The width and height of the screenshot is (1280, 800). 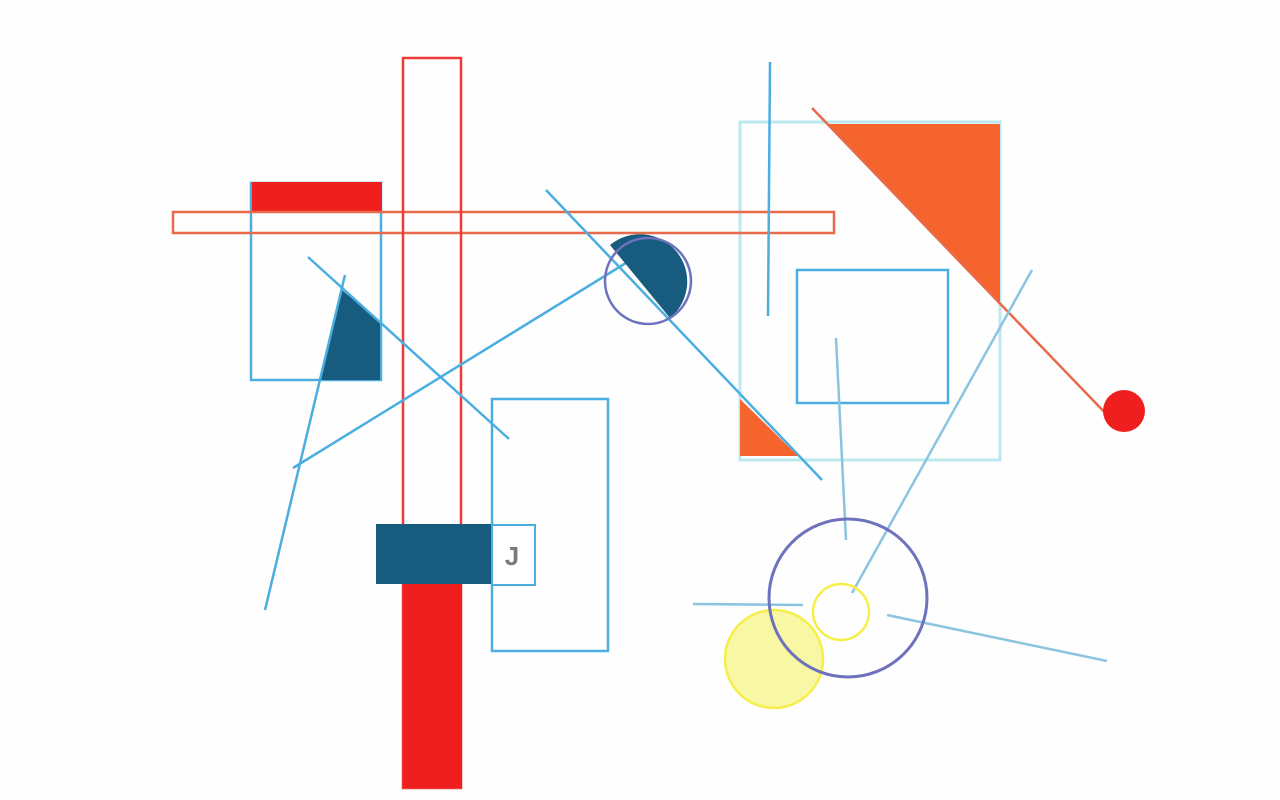 What do you see at coordinates (769, 427) in the screenshot?
I see `orange-small-triangle` at bounding box center [769, 427].